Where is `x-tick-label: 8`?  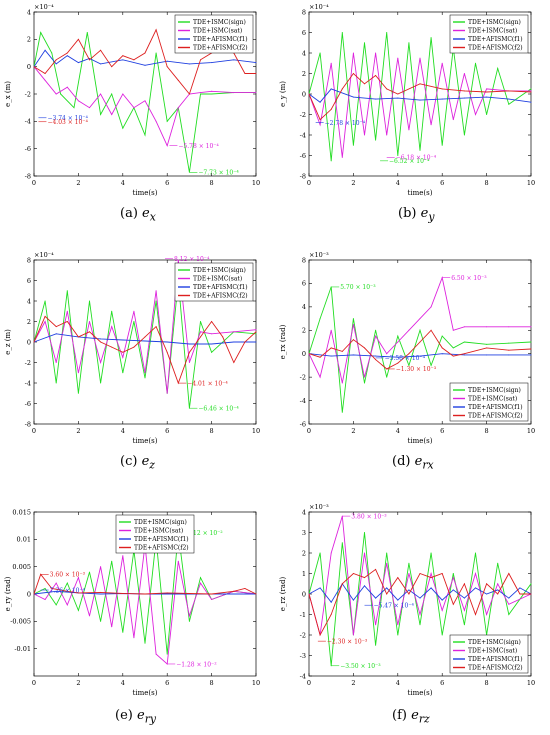 x-tick-label: 8 is located at coordinates (212, 431).